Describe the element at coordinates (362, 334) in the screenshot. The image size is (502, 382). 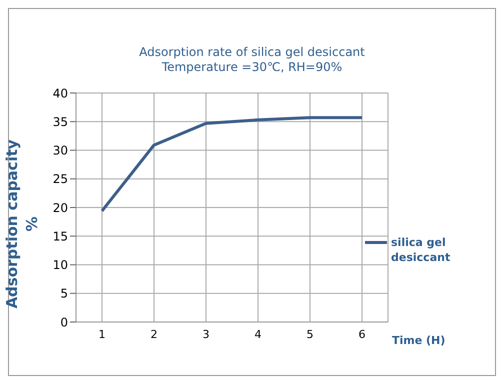
I see `x-tick-label: 6` at that location.